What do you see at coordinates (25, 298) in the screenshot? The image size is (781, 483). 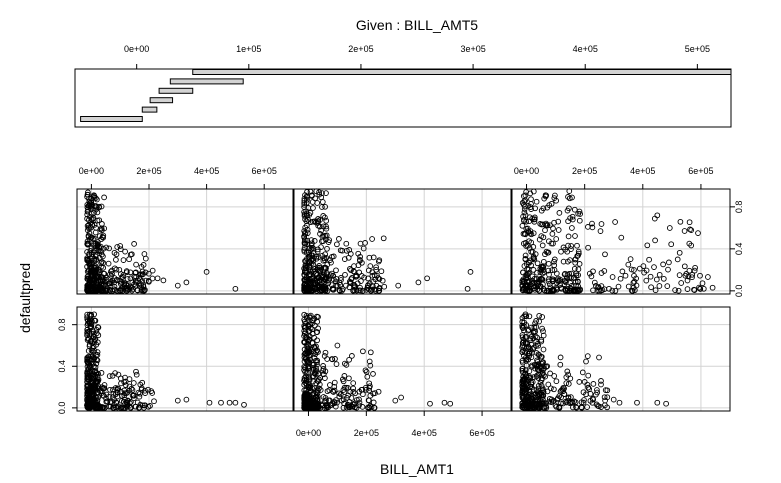 I see `y-axis-label: defaultpred` at bounding box center [25, 298].